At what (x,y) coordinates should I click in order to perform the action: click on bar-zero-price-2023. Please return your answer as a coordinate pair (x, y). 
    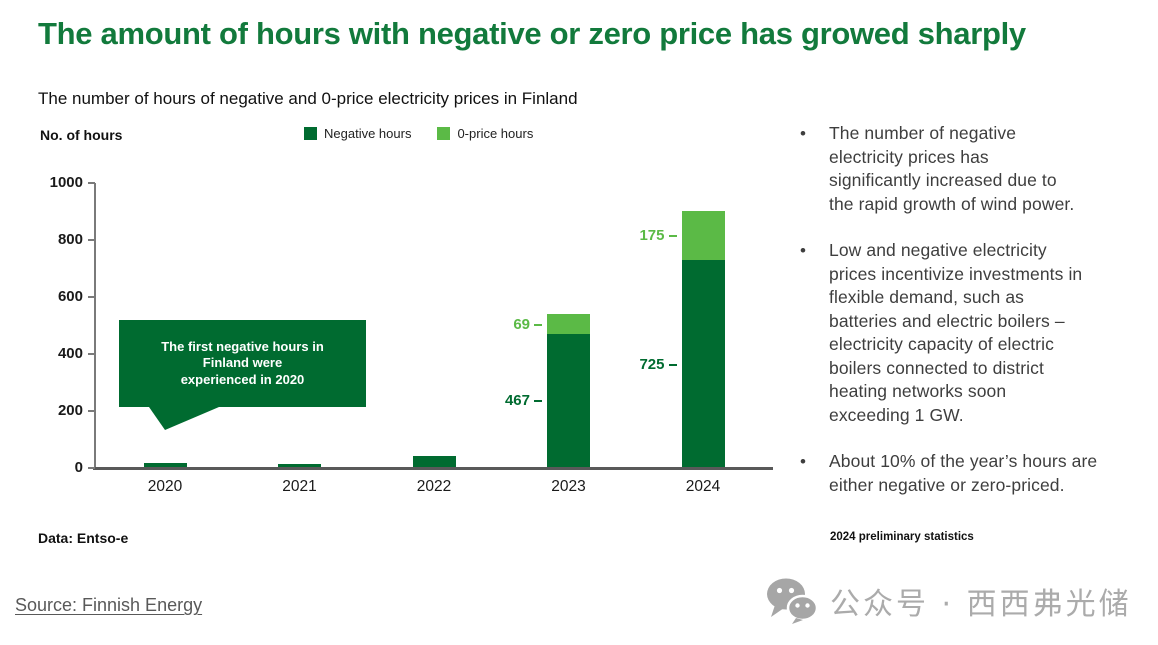
    Looking at the image, I should click on (568, 324).